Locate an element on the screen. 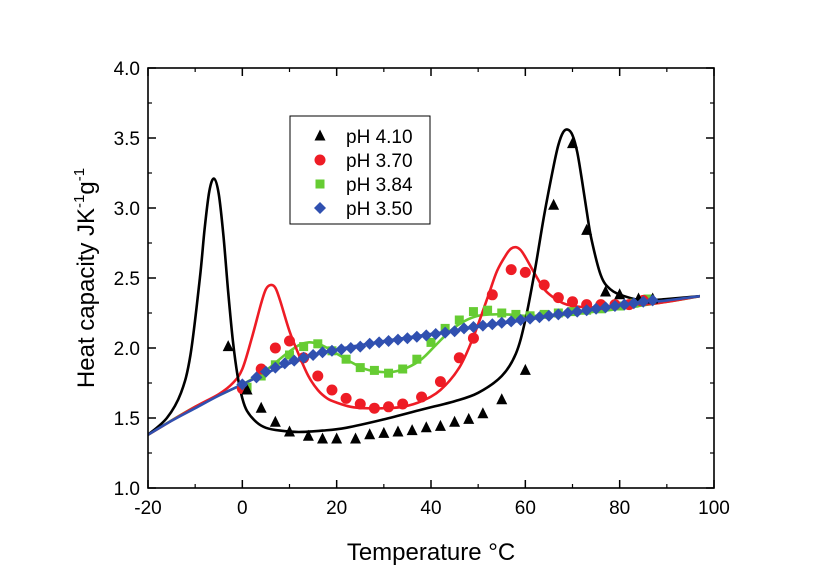 The image size is (830, 587). y-axis-label: Heat capacity JK-1g-1 is located at coordinates (85, 278).